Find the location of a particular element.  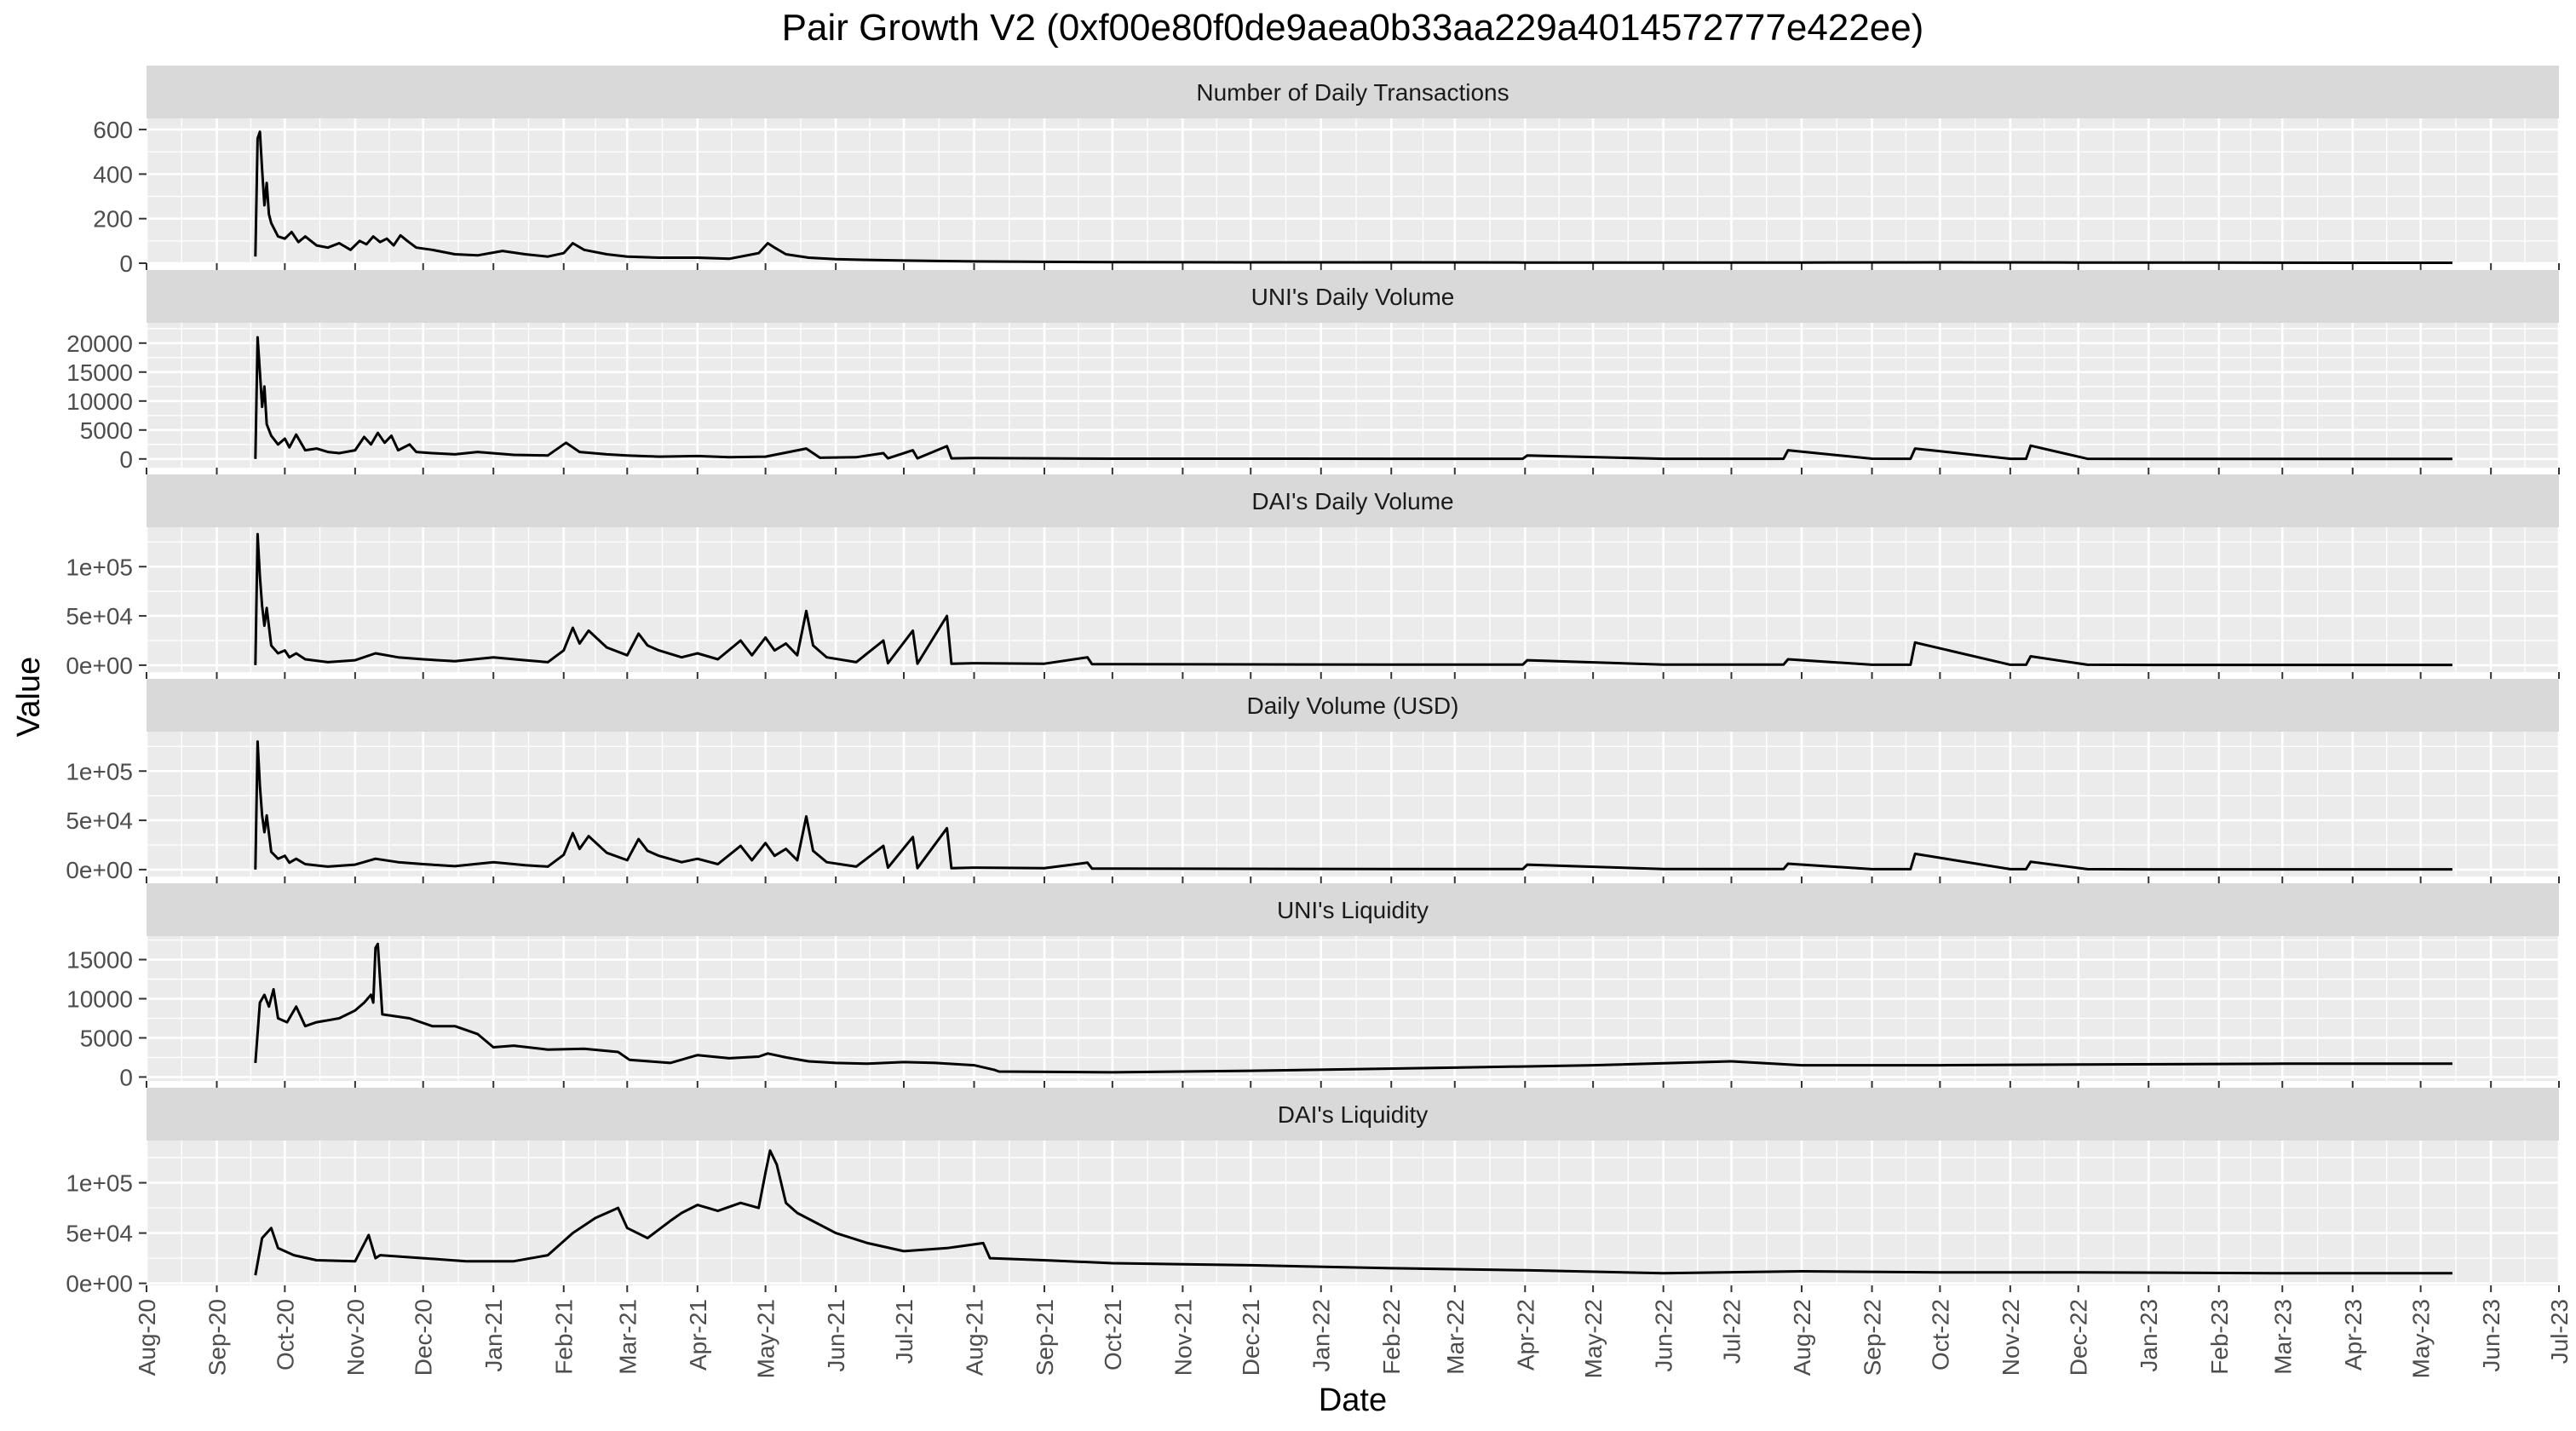

x-tick-label: Nov-21 is located at coordinates (1183, 1337).